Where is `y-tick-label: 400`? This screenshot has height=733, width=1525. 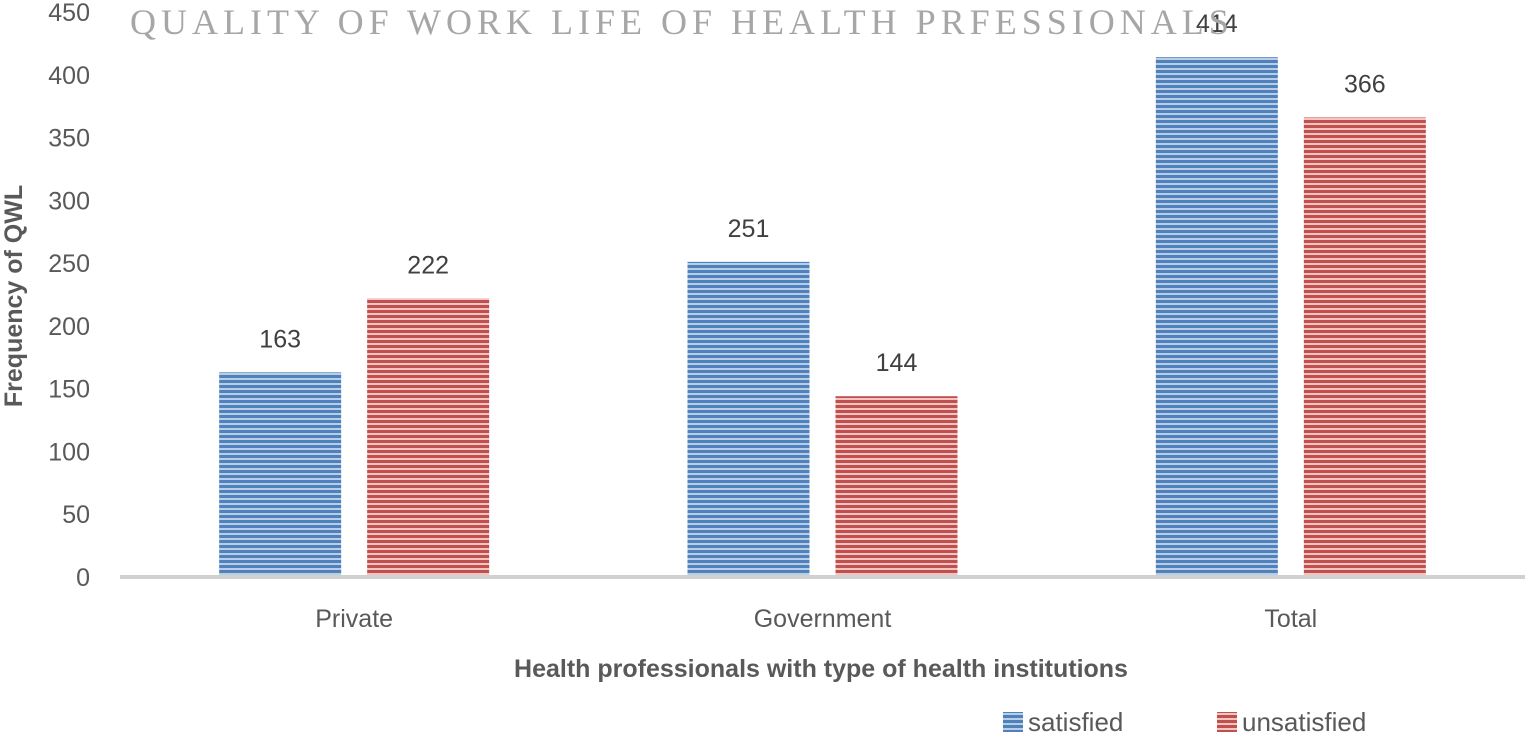
y-tick-label: 400 is located at coordinates (69, 76).